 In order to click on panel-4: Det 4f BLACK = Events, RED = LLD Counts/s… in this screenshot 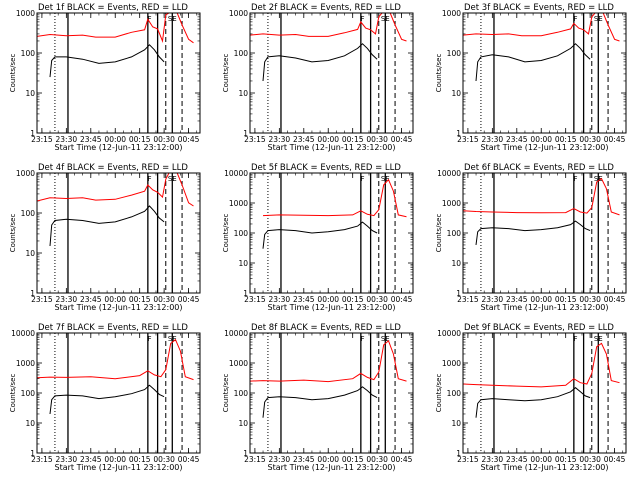, I will do `click(105, 237)`.